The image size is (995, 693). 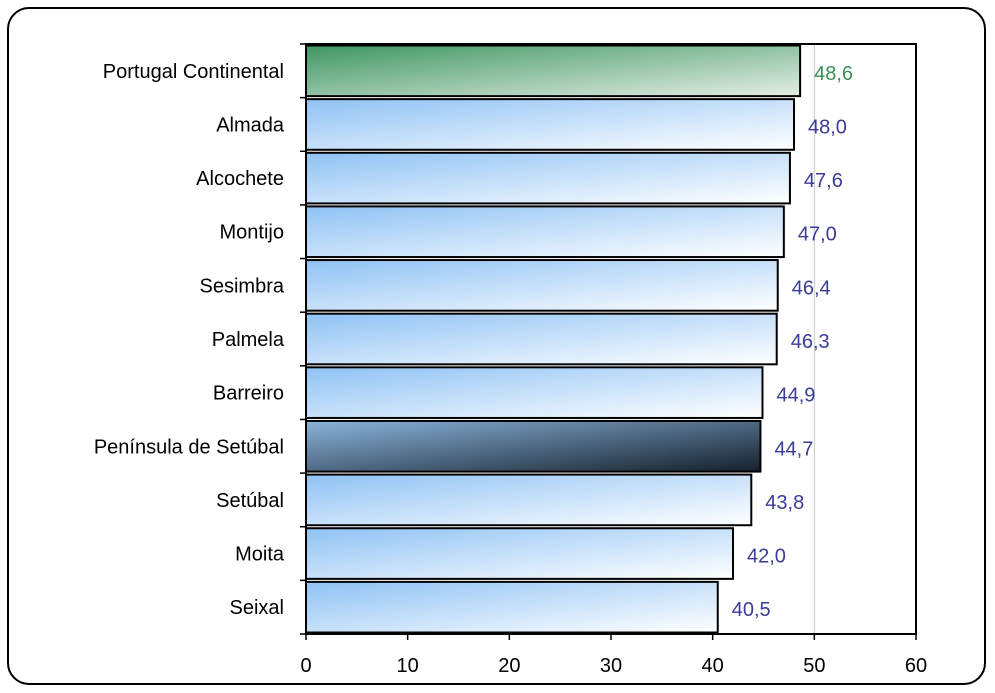 What do you see at coordinates (250, 125) in the screenshot?
I see `category-label-2: Almada` at bounding box center [250, 125].